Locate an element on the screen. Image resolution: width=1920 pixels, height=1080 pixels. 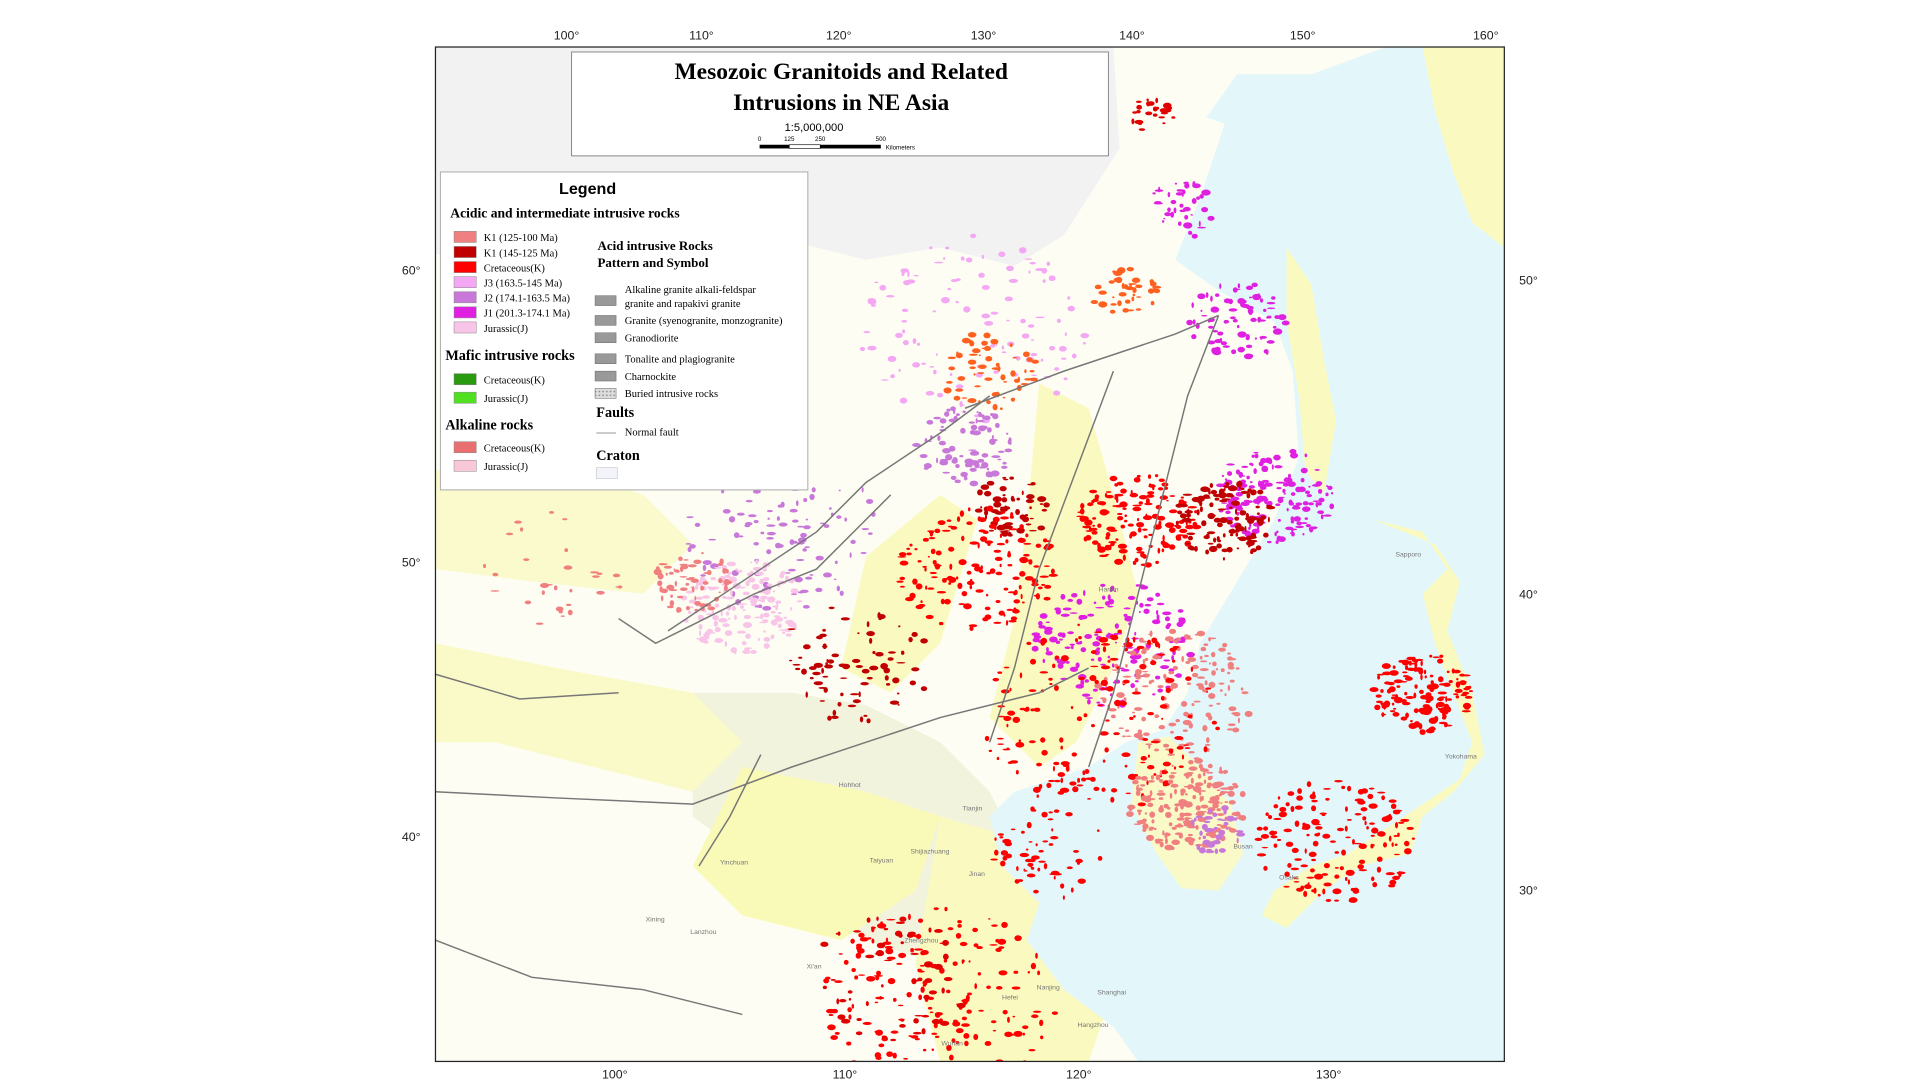
city-label: Shijiazhuang is located at coordinates (930, 852).